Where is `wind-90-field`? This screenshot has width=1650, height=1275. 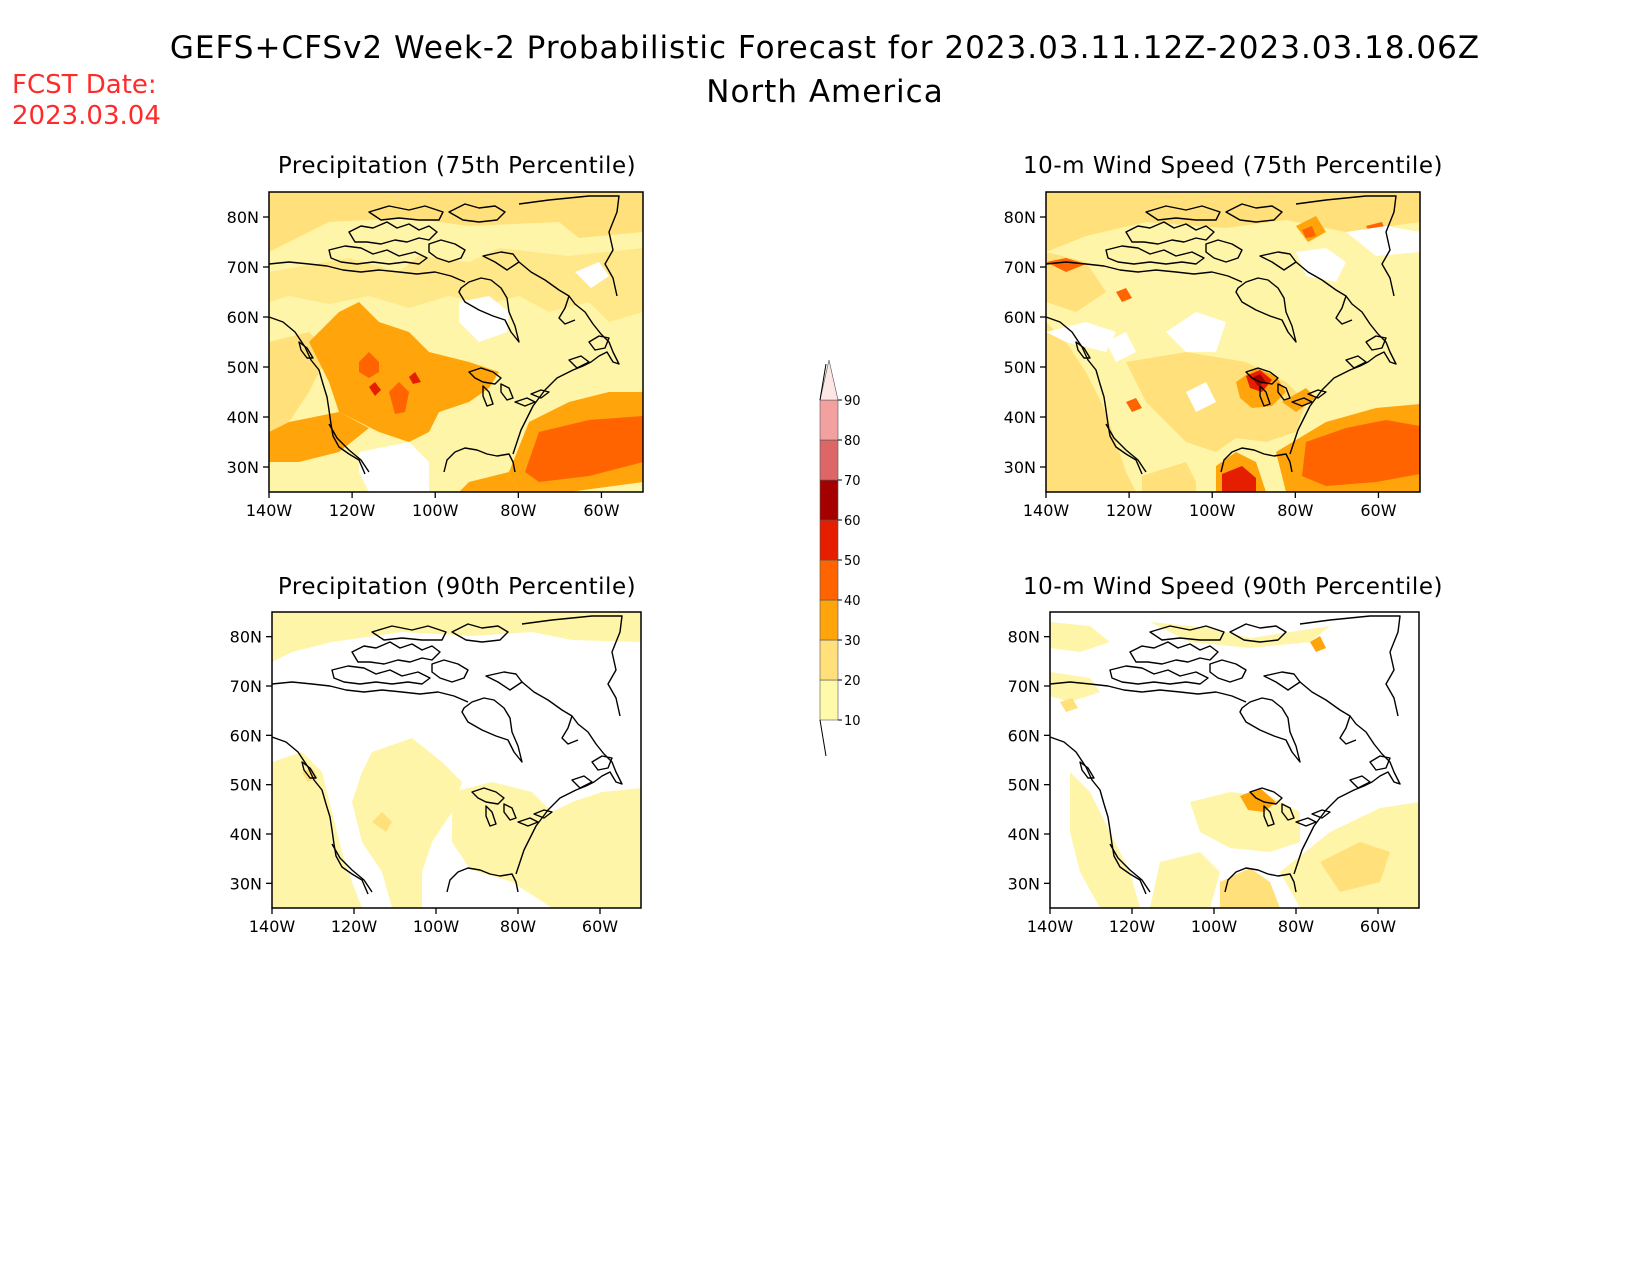 wind-90-field is located at coordinates (1234, 760).